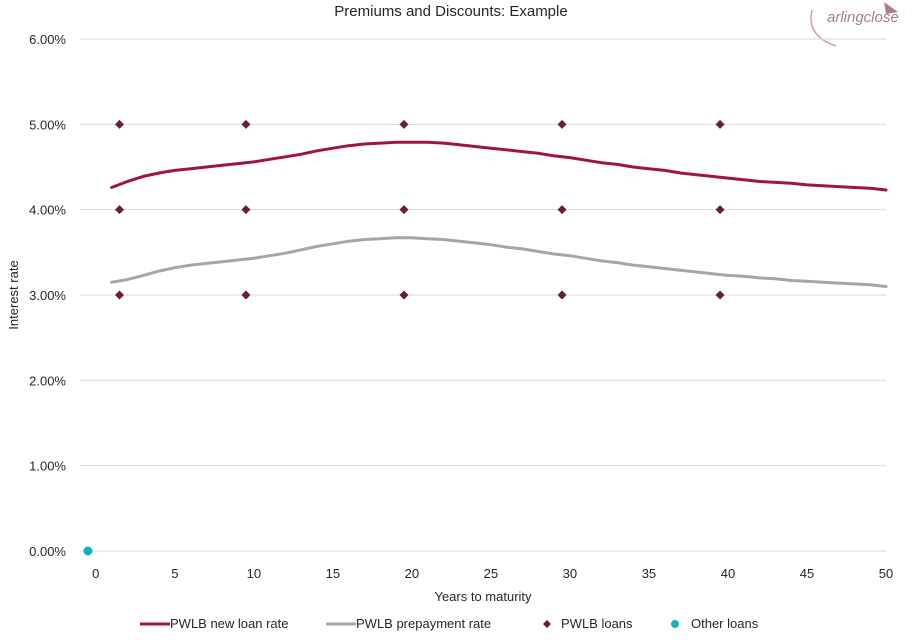 The width and height of the screenshot is (911, 640). What do you see at coordinates (483, 596) in the screenshot?
I see `x-axis-label: Years to maturity` at bounding box center [483, 596].